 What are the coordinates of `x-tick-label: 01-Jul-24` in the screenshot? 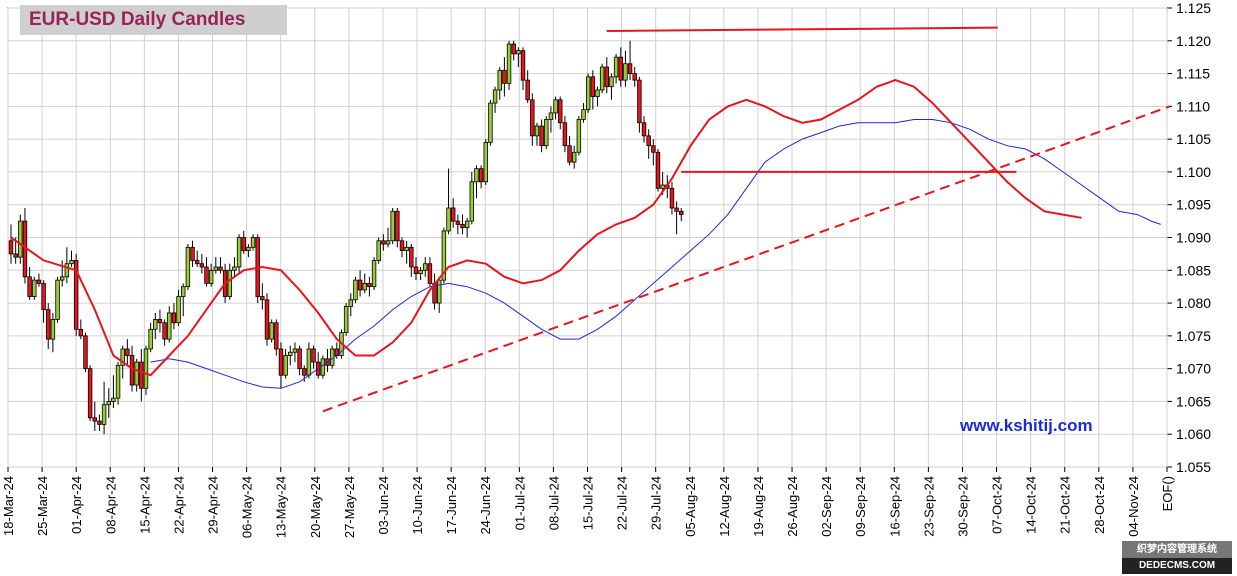 It's located at (519, 503).